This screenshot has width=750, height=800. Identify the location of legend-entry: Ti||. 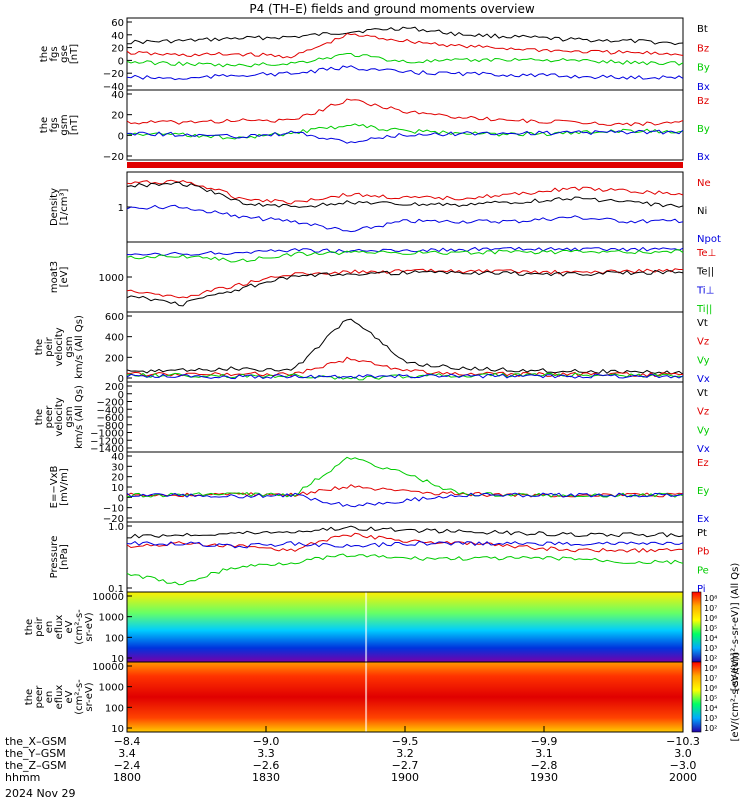
(704, 309).